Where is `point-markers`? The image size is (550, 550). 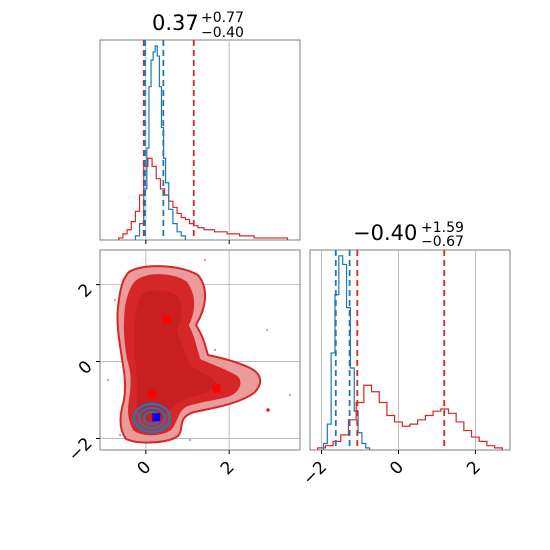 point-markers is located at coordinates (184, 368).